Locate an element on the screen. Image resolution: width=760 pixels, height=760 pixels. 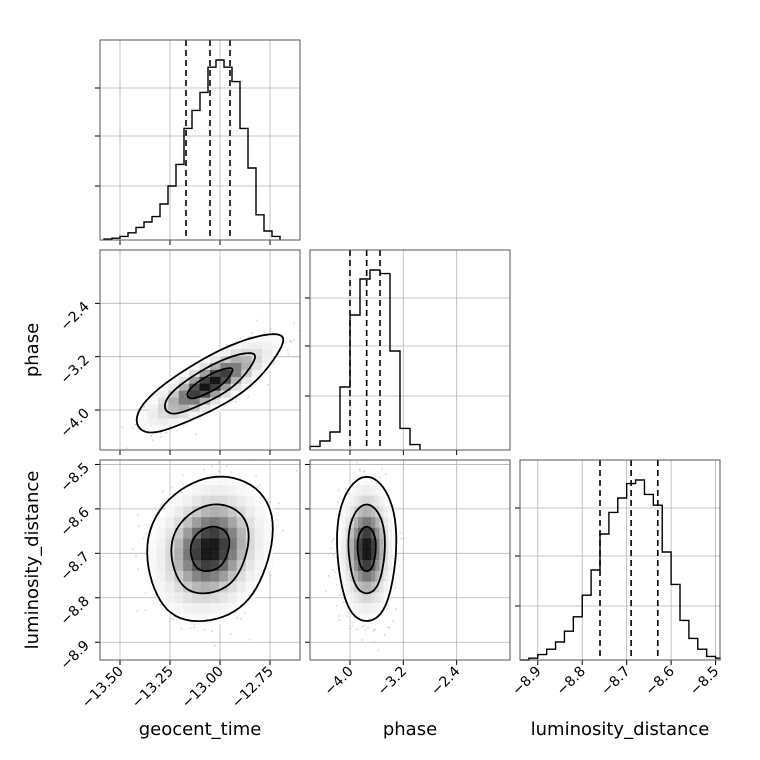
contour-0.8sigma is located at coordinates (210, 383).